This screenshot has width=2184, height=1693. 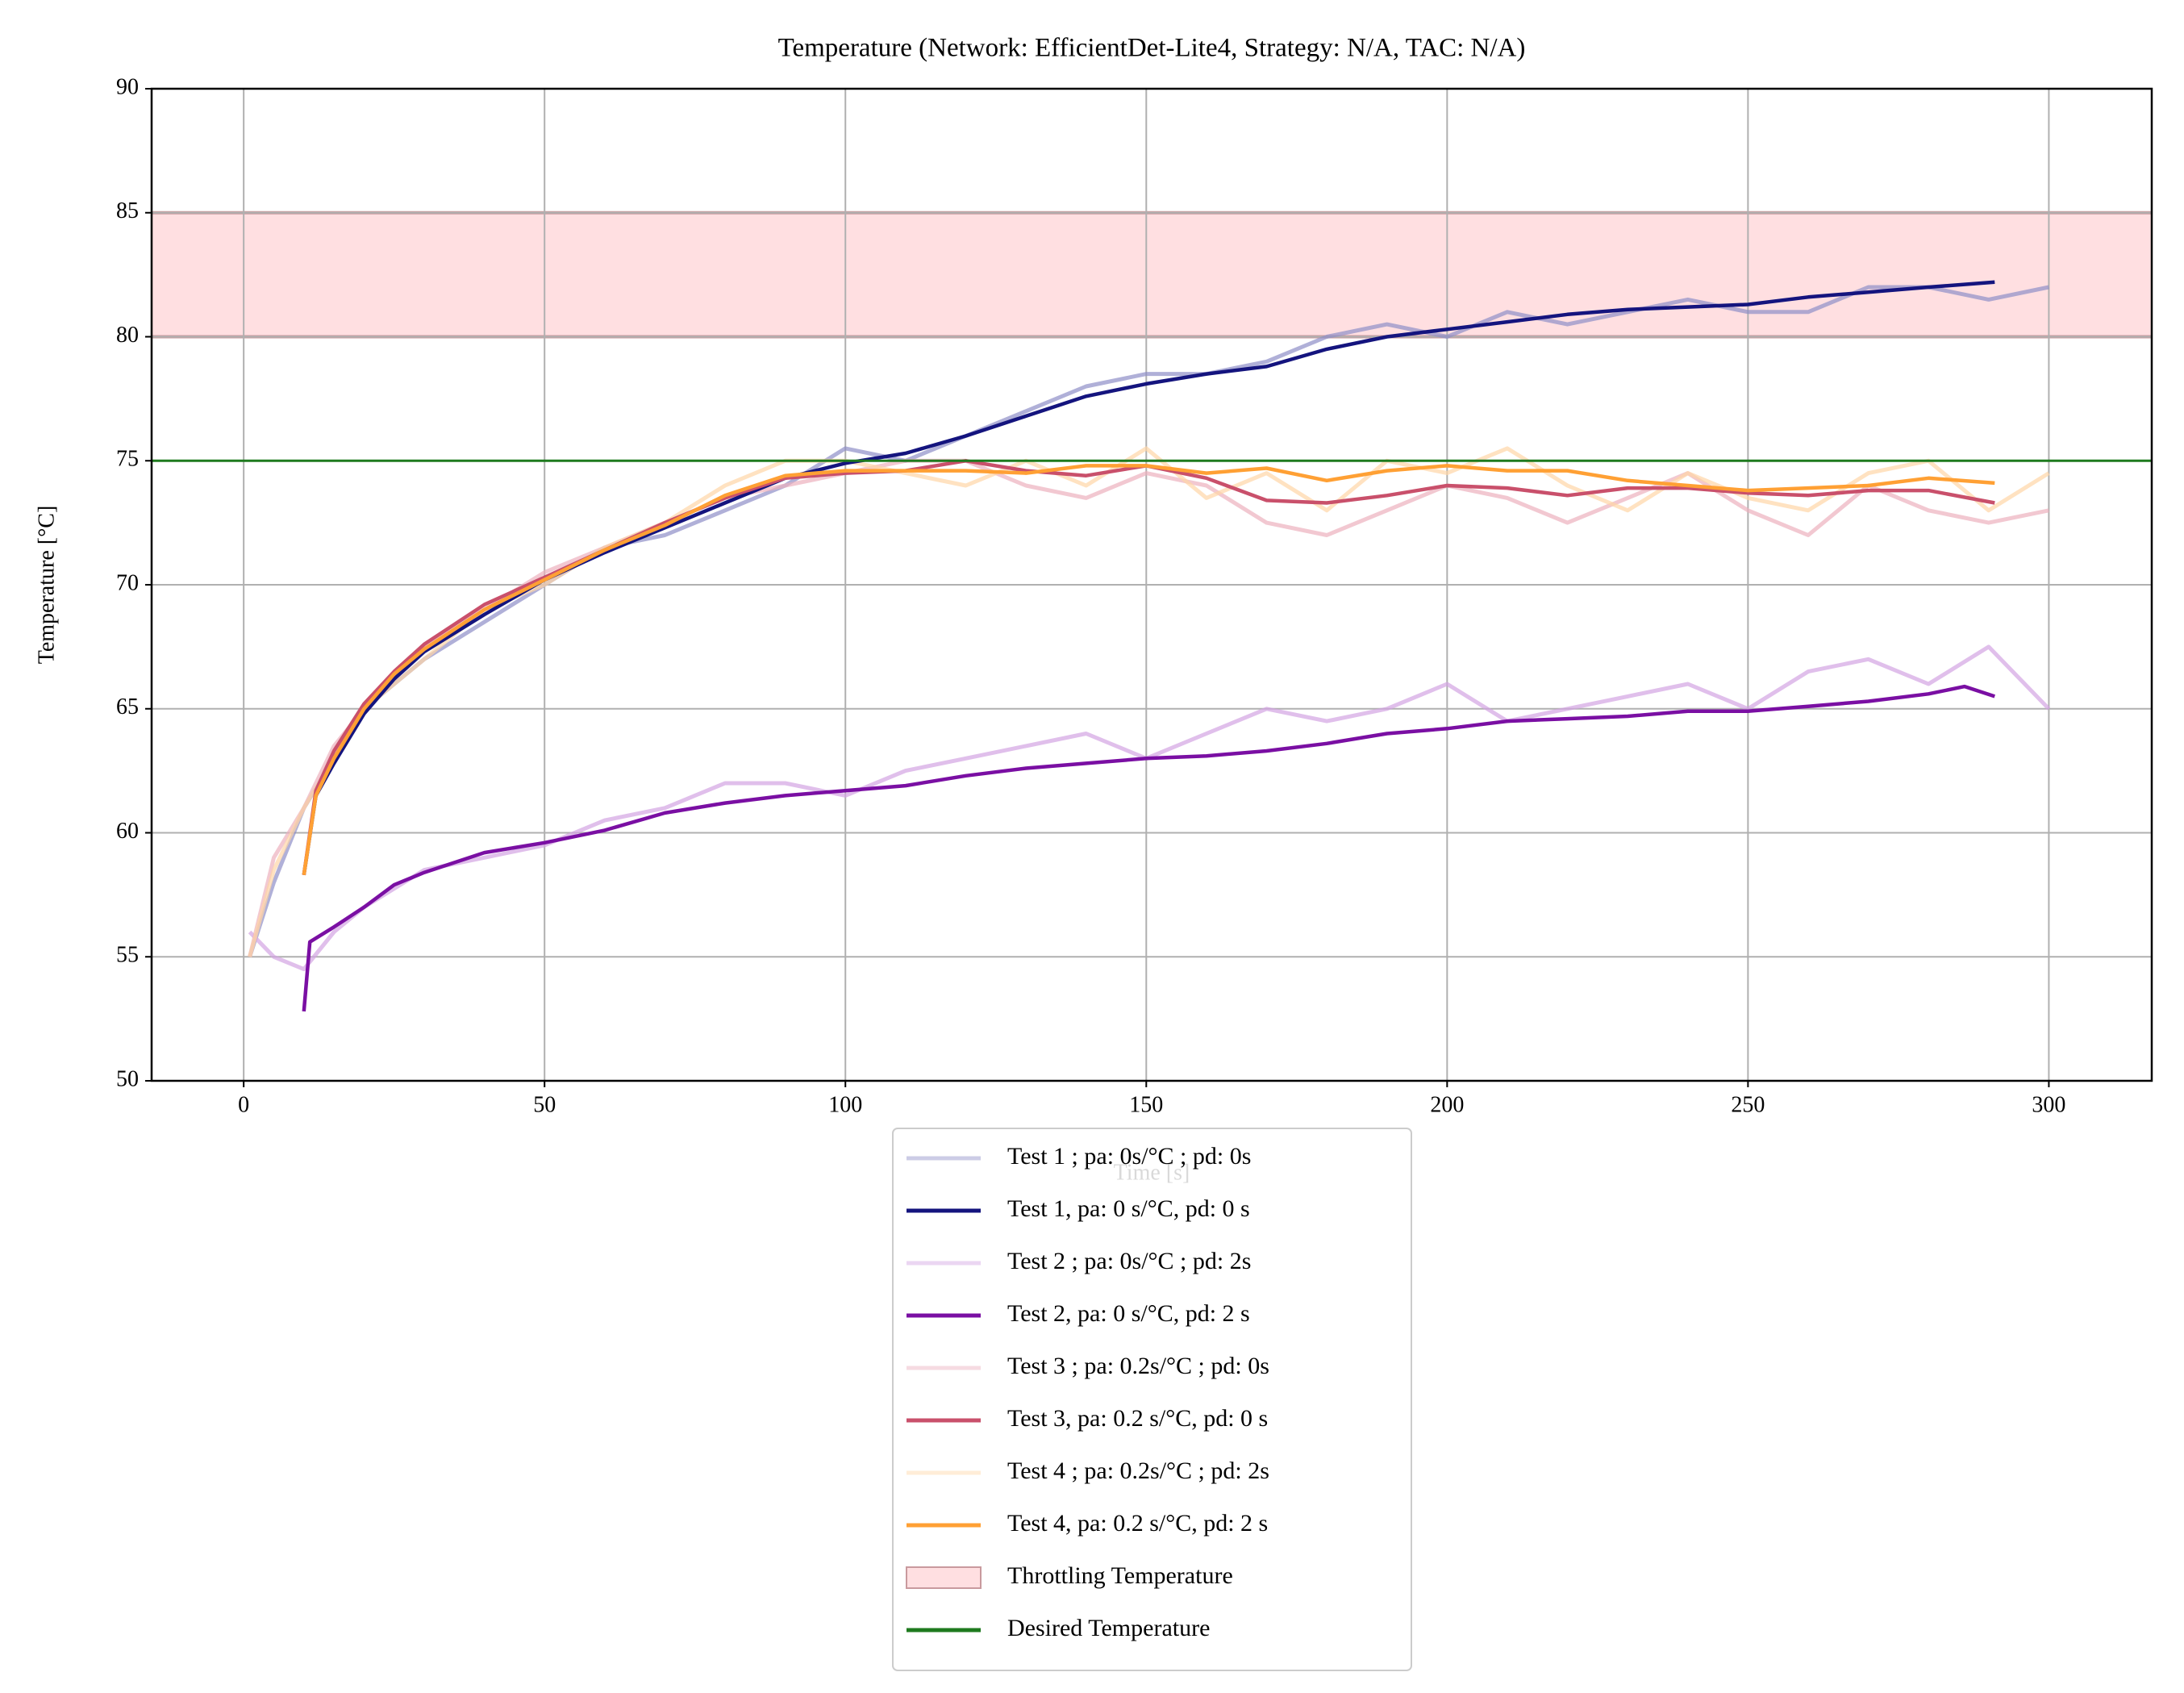 What do you see at coordinates (128, 210) in the screenshot?
I see `y-tick-label: 85` at bounding box center [128, 210].